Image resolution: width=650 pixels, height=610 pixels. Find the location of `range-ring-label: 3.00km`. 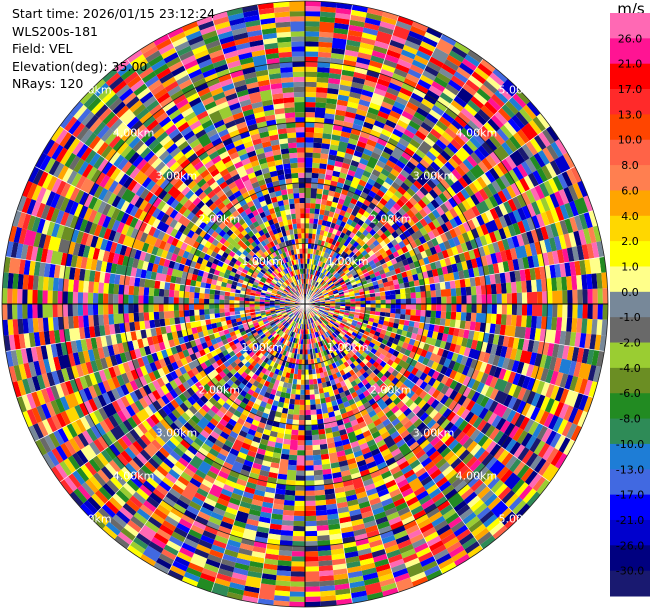

range-ring-label: 3.00km is located at coordinates (434, 433).